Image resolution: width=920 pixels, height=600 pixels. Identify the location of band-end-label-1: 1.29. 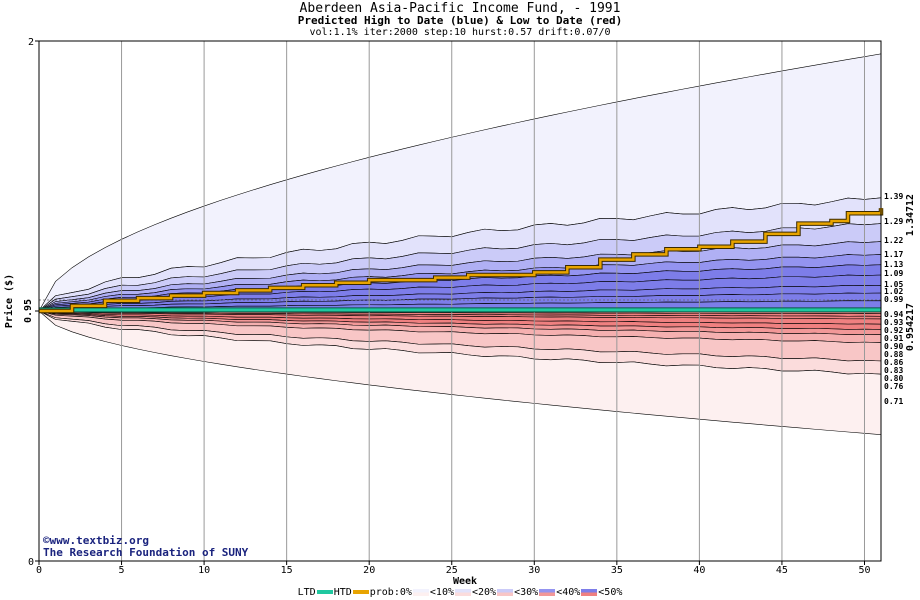
(893, 221).